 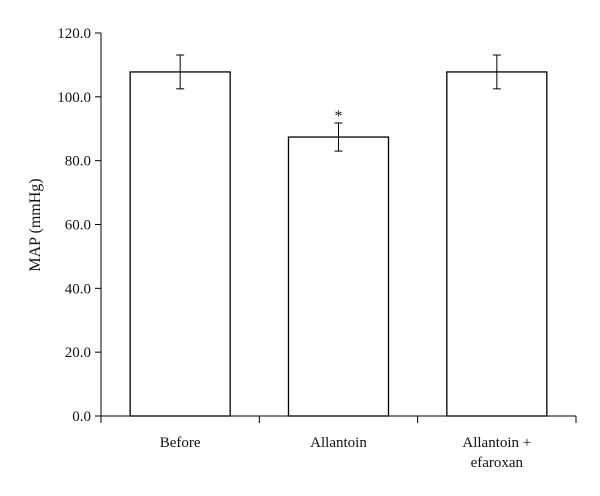 I want to click on y-tick-label: 80.0, so click(x=78, y=162).